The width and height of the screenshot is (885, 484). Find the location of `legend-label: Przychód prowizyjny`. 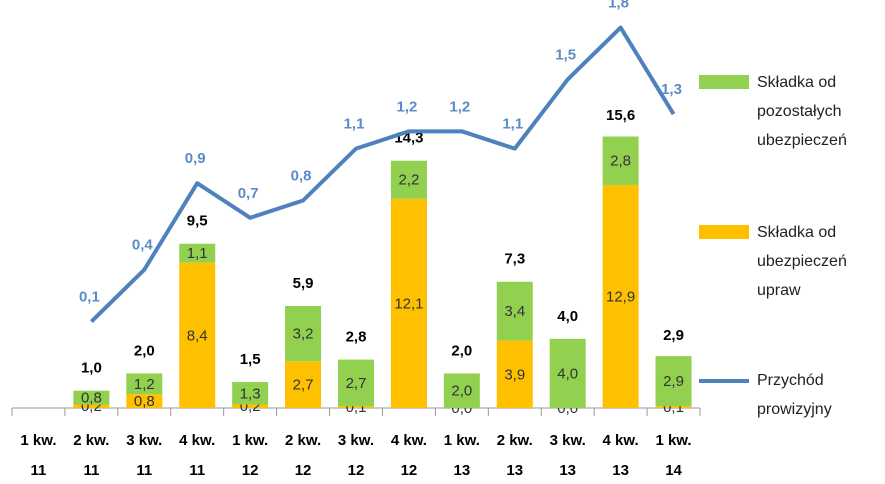

legend-label: Przychód prowizyjny is located at coordinates (794, 395).